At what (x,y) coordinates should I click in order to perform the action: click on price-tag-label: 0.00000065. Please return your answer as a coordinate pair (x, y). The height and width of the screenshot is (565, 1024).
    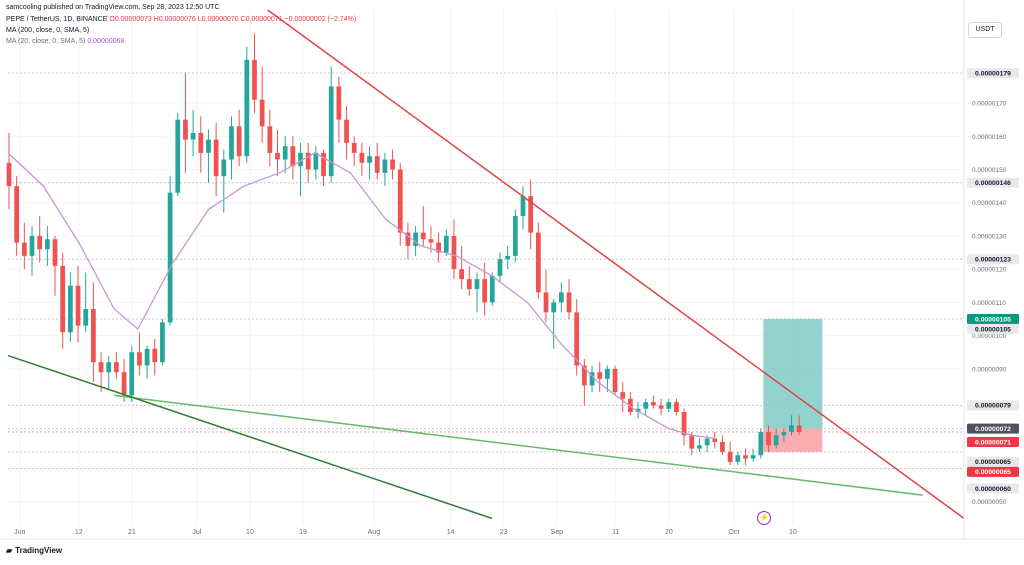
    Looking at the image, I should click on (993, 472).